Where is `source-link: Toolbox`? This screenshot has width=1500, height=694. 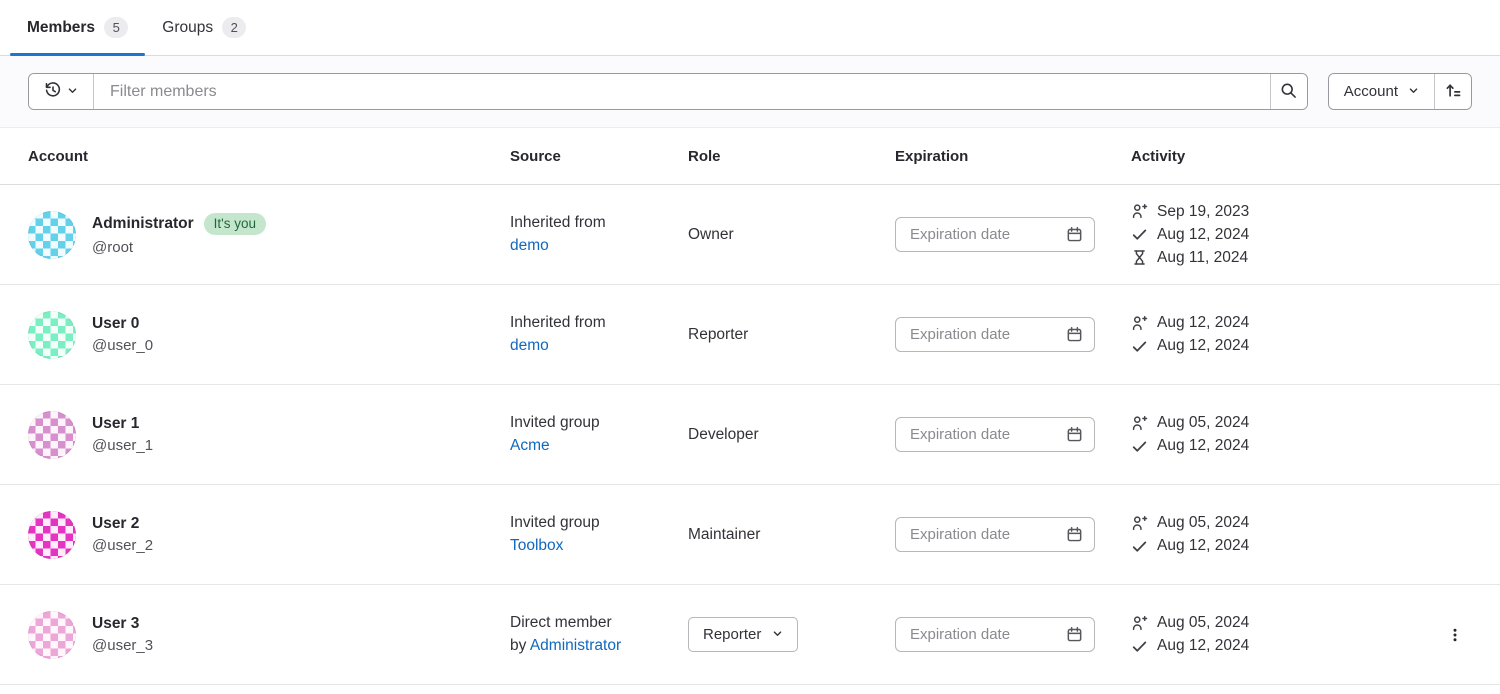
source-link: Toolbox is located at coordinates (537, 545).